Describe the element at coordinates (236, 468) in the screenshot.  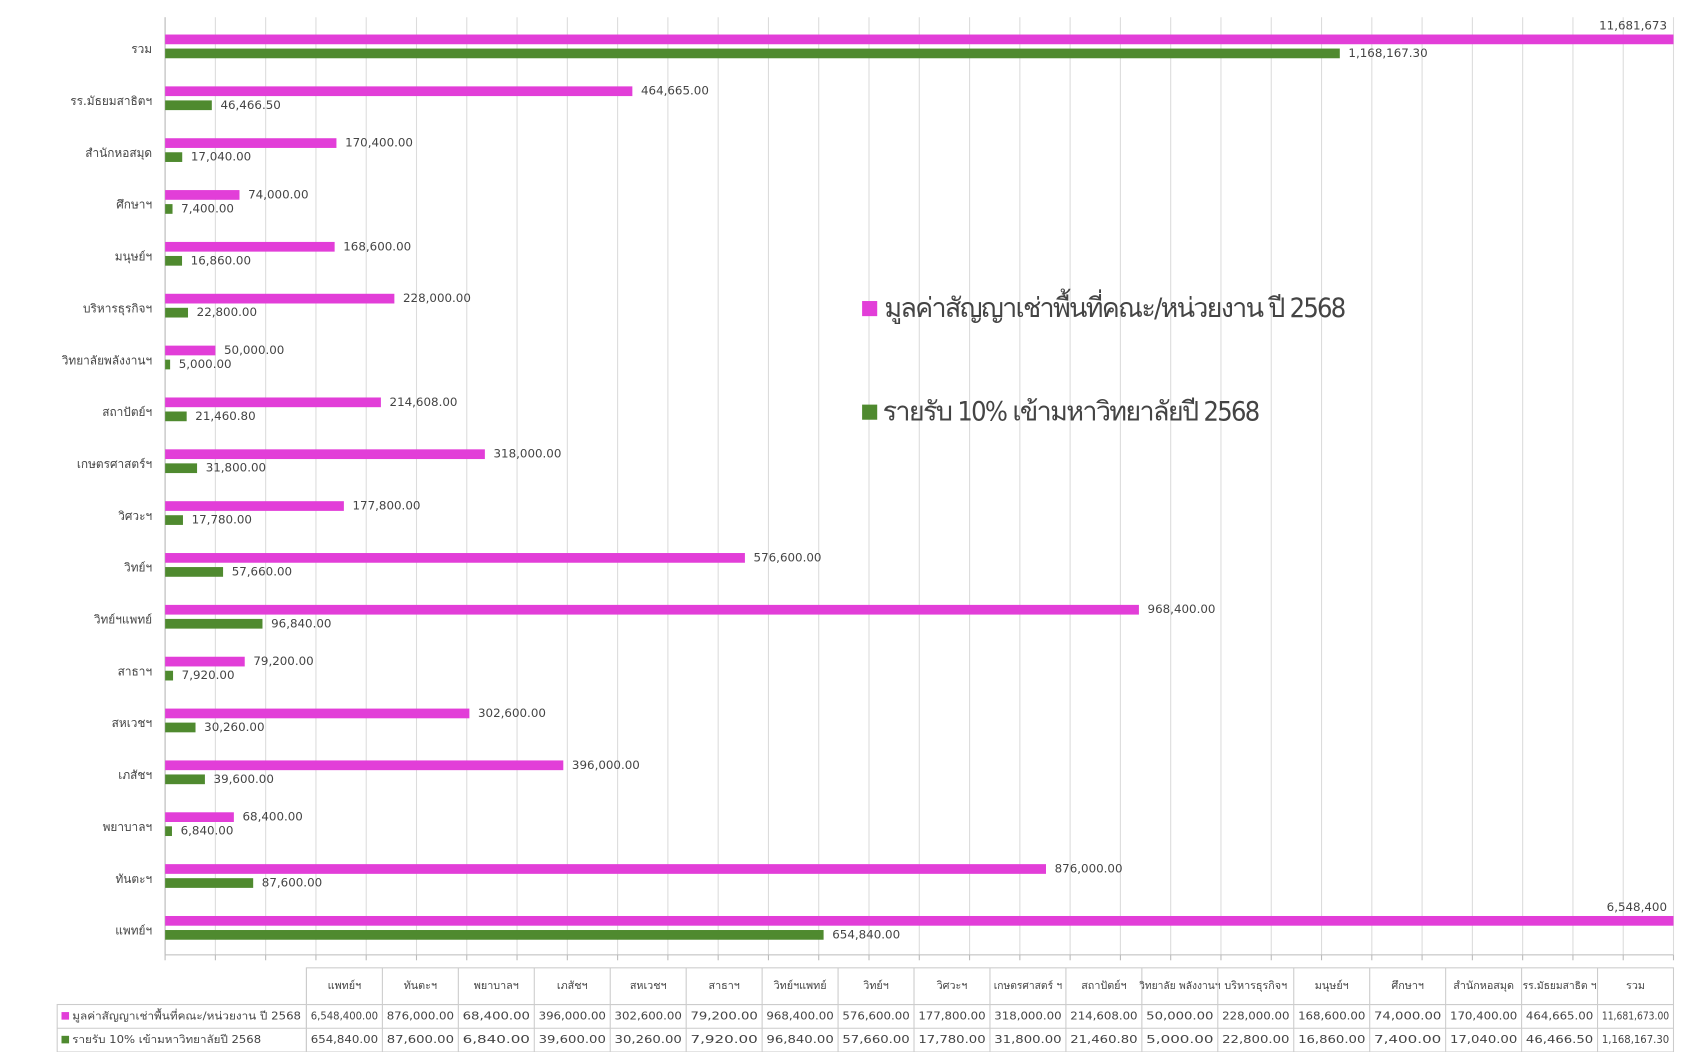
I see `value-label: 31,800.00` at that location.